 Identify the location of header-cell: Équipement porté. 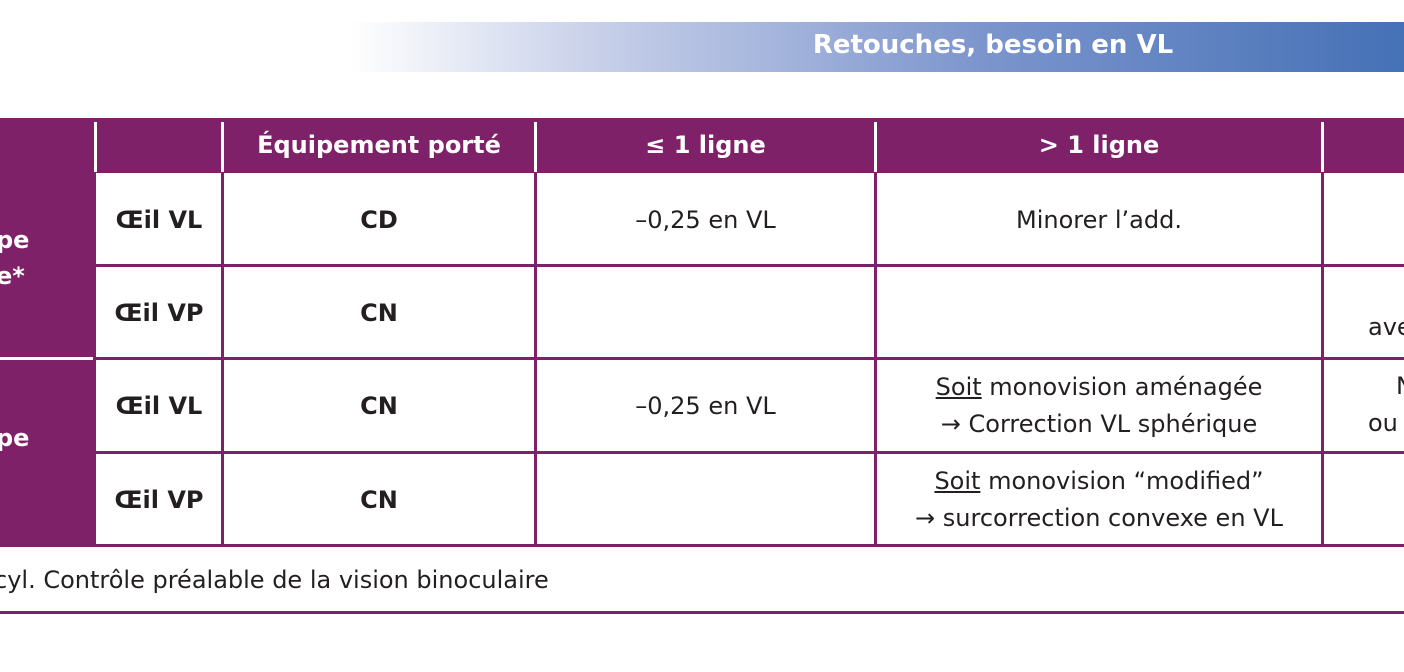
(379, 145).